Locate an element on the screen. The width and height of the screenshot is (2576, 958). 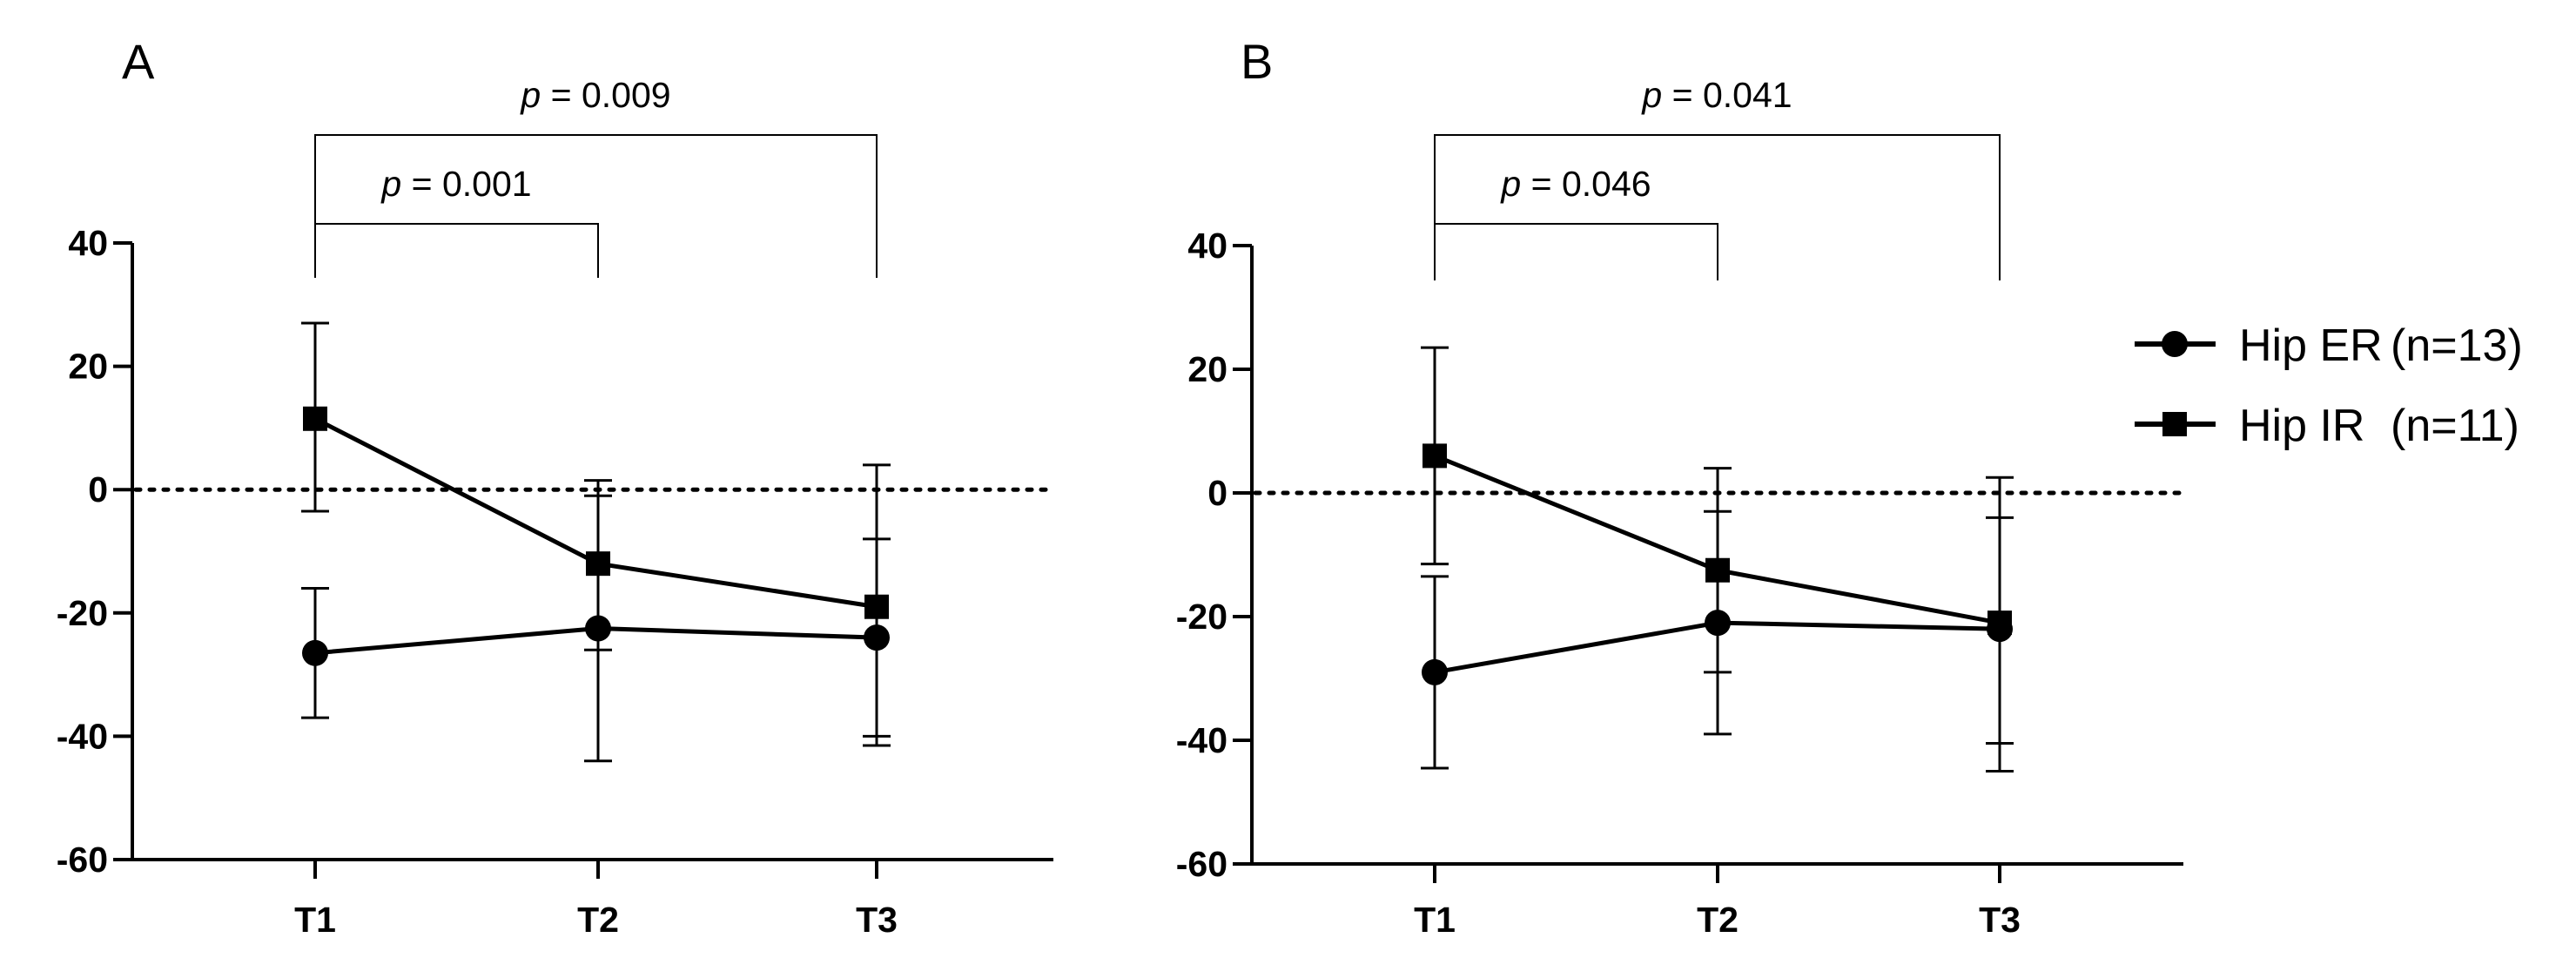
legend-label: Hip ER is located at coordinates (2311, 345).